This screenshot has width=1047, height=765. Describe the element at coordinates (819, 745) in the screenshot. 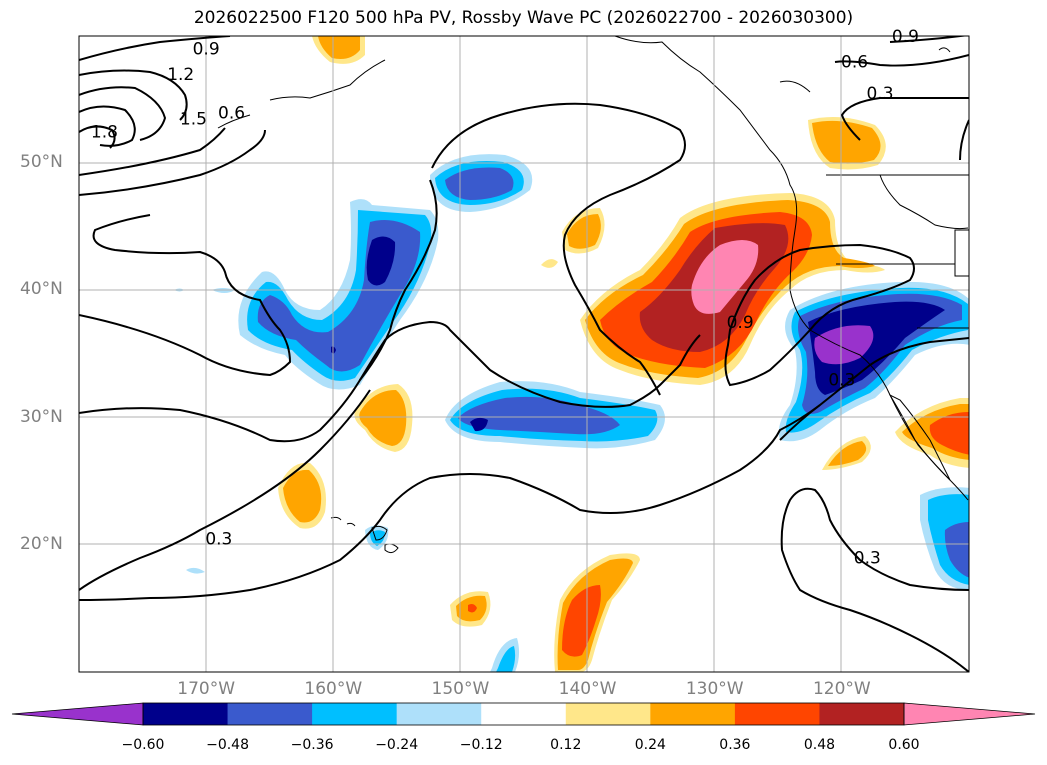

I see `colorbar-tick-label: 0.48` at that location.